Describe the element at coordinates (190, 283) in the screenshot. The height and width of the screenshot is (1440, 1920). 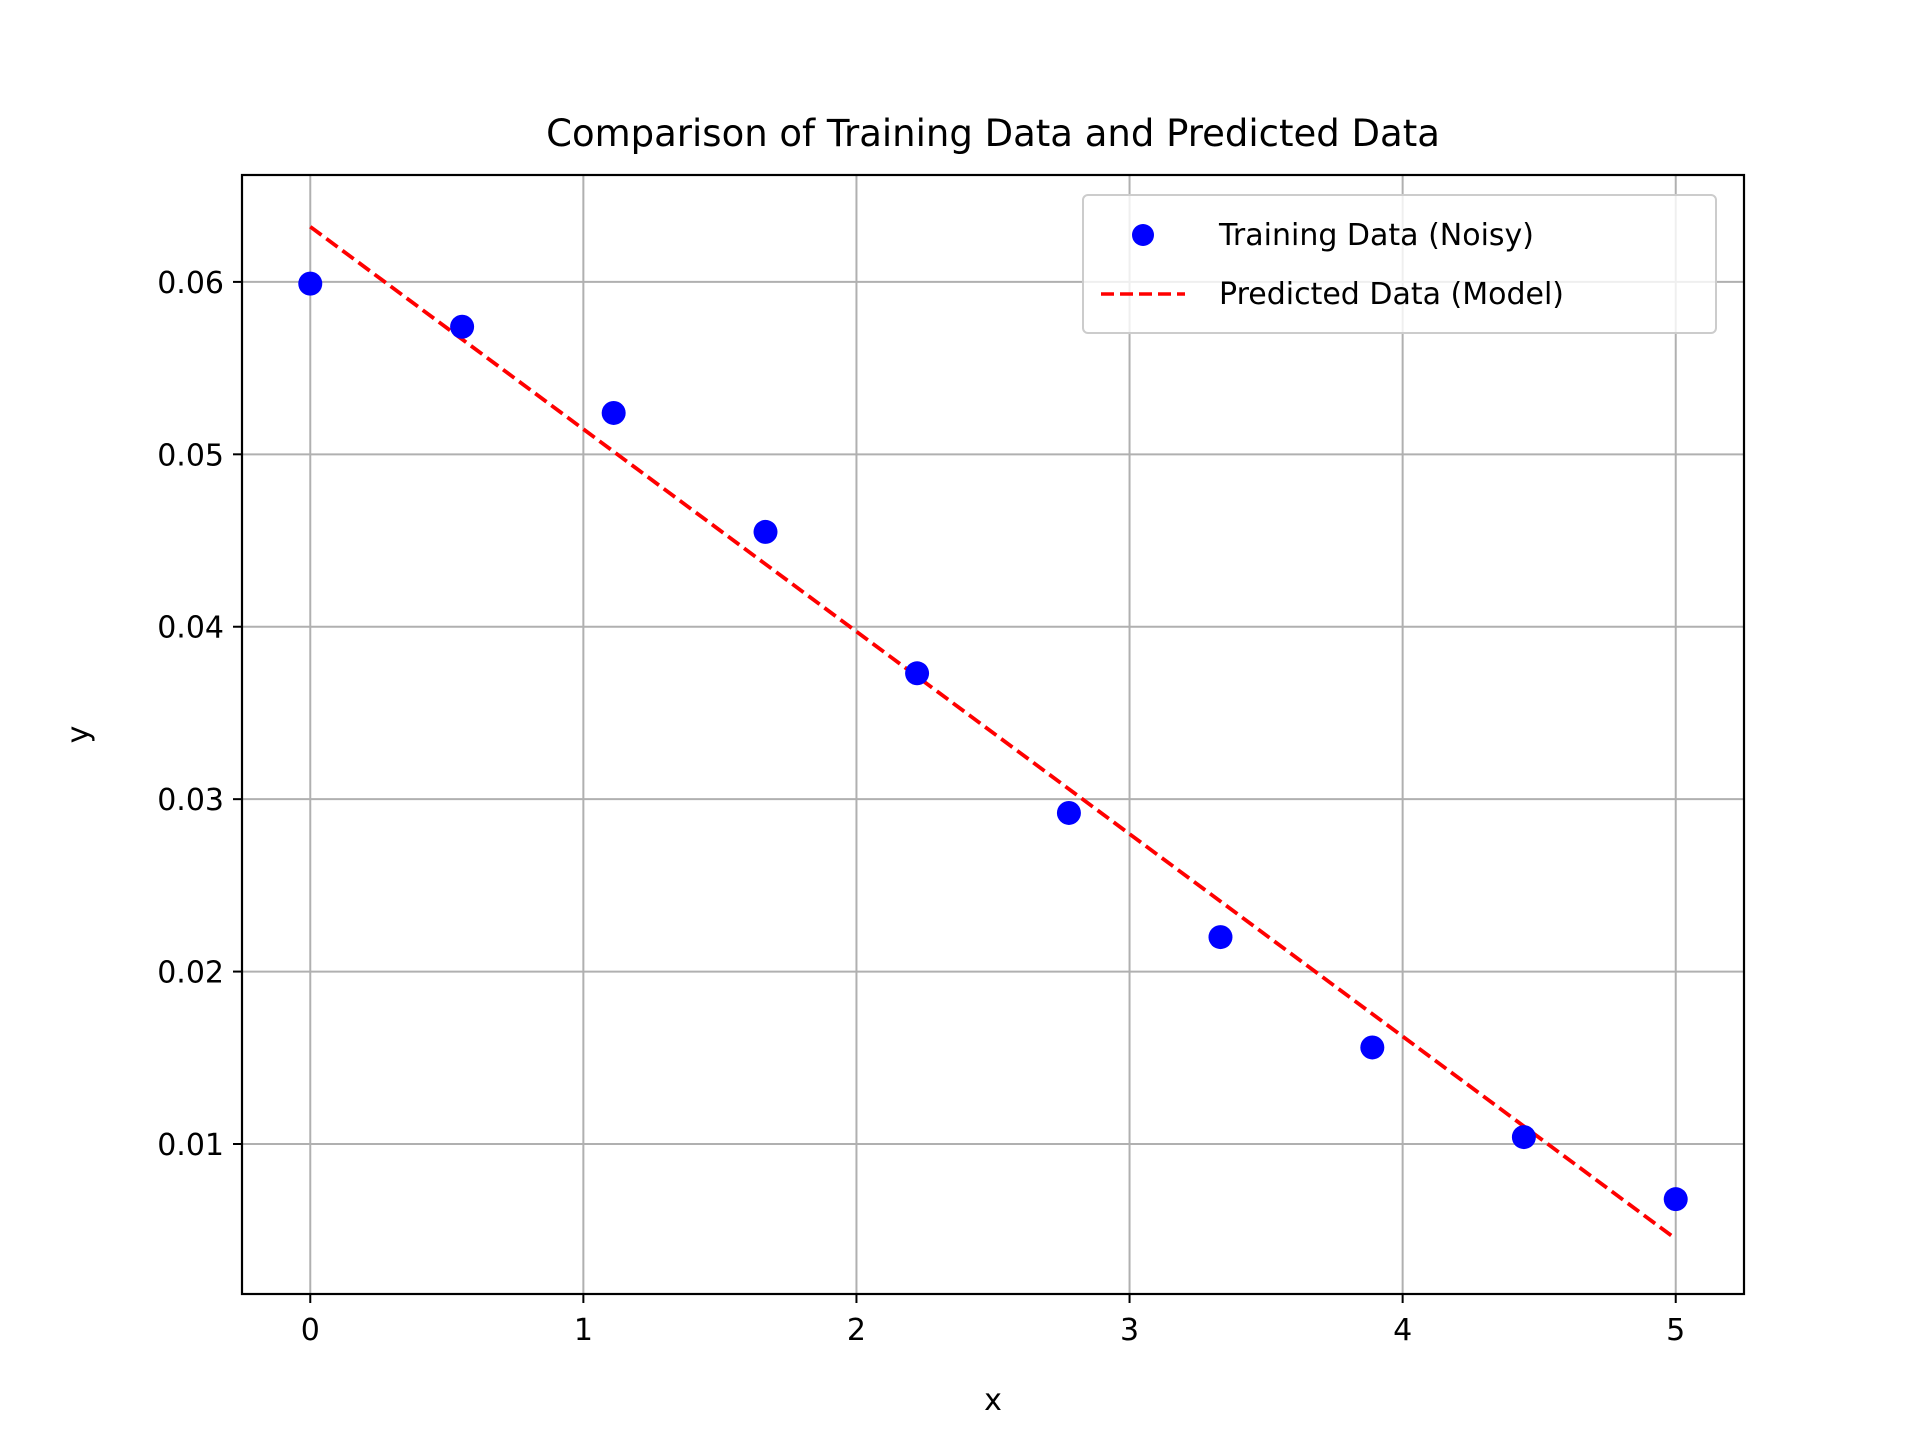
I see `y-tick-label: 0.06` at that location.